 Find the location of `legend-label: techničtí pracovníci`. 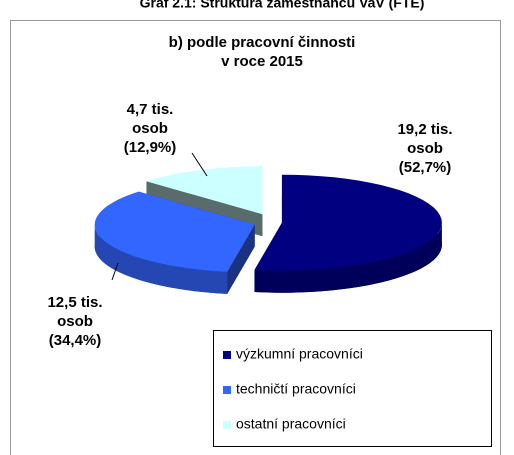

legend-label: techničtí pracovníci is located at coordinates (296, 389).